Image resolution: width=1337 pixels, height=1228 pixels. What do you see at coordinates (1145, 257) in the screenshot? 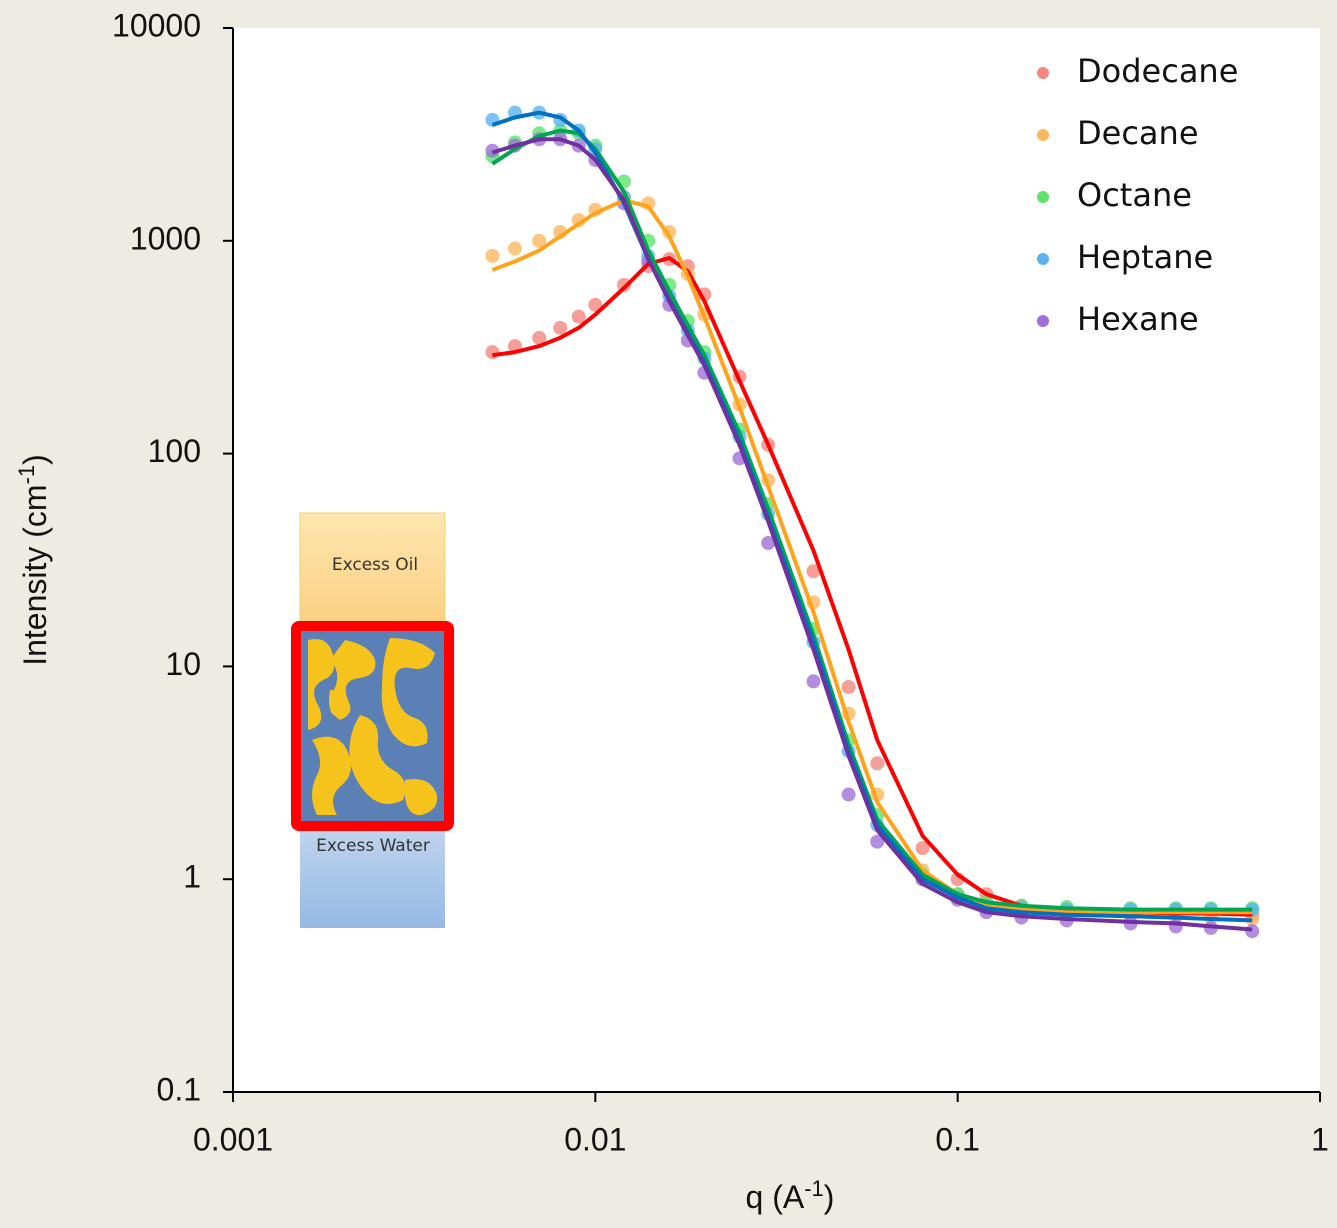
I see `legend-label: Heptane` at bounding box center [1145, 257].